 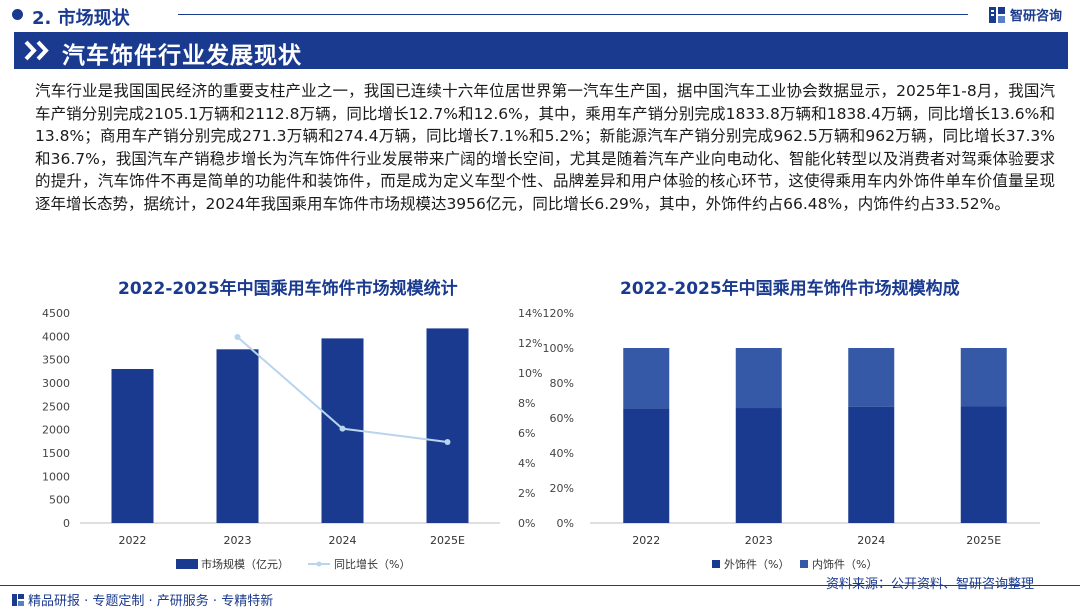 I want to click on left-axis-tick: 4000, so click(x=56, y=336).